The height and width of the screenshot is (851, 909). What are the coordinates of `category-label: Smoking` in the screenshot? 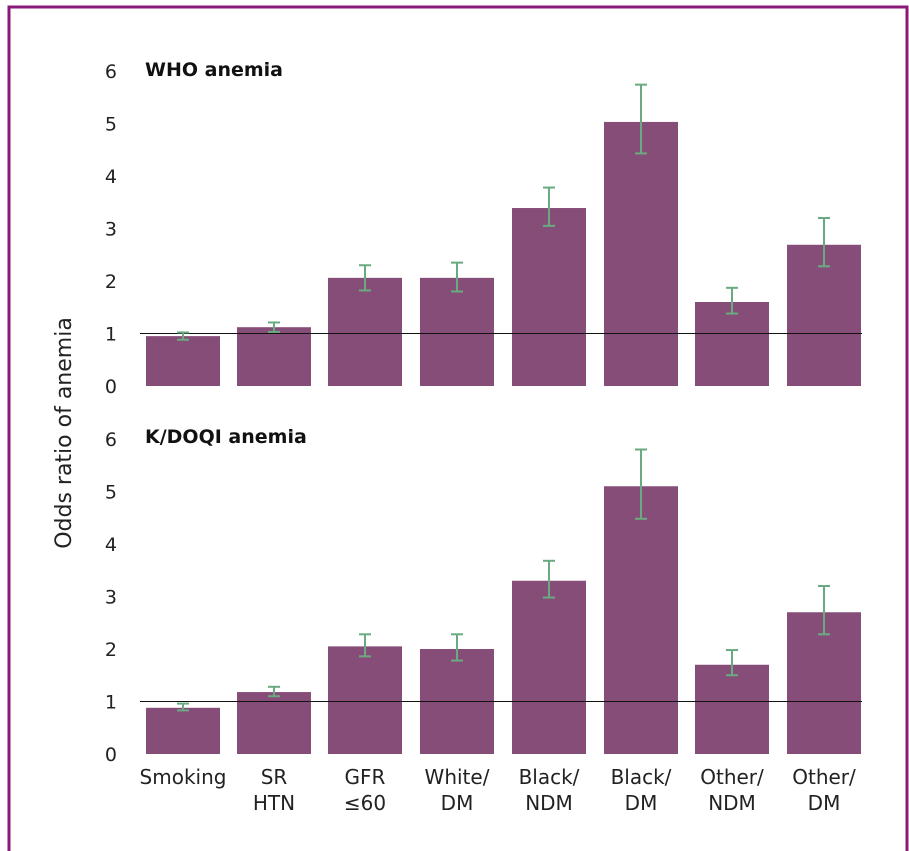 It's located at (183, 777).